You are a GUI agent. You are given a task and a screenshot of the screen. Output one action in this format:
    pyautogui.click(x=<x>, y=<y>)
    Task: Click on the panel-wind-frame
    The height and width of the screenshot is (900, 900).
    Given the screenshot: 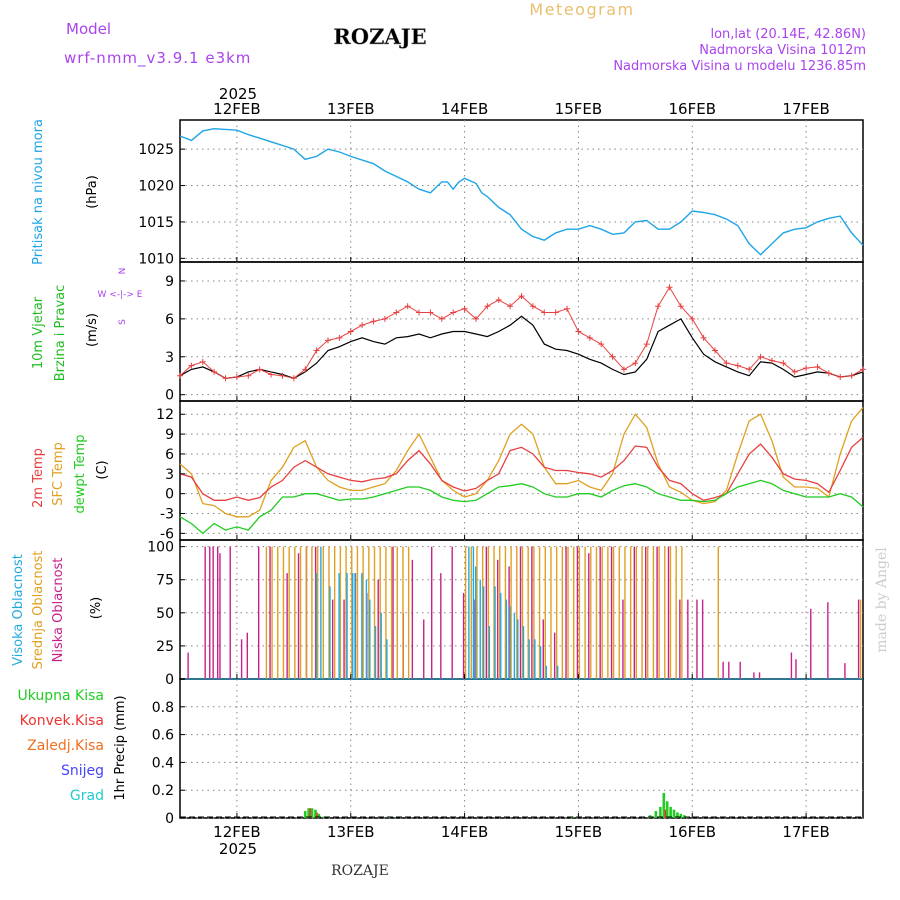 What is the action you would take?
    pyautogui.click(x=521, y=331)
    